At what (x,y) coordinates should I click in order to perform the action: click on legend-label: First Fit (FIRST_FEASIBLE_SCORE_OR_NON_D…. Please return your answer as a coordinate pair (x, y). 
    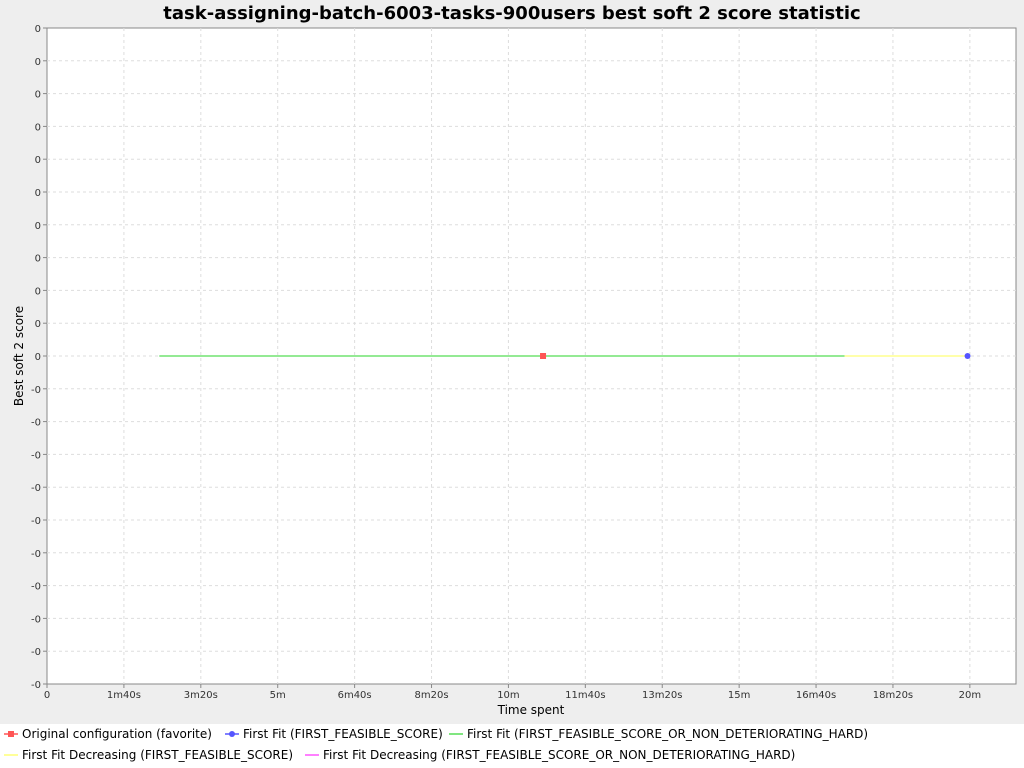
    Looking at the image, I should click on (667, 734).